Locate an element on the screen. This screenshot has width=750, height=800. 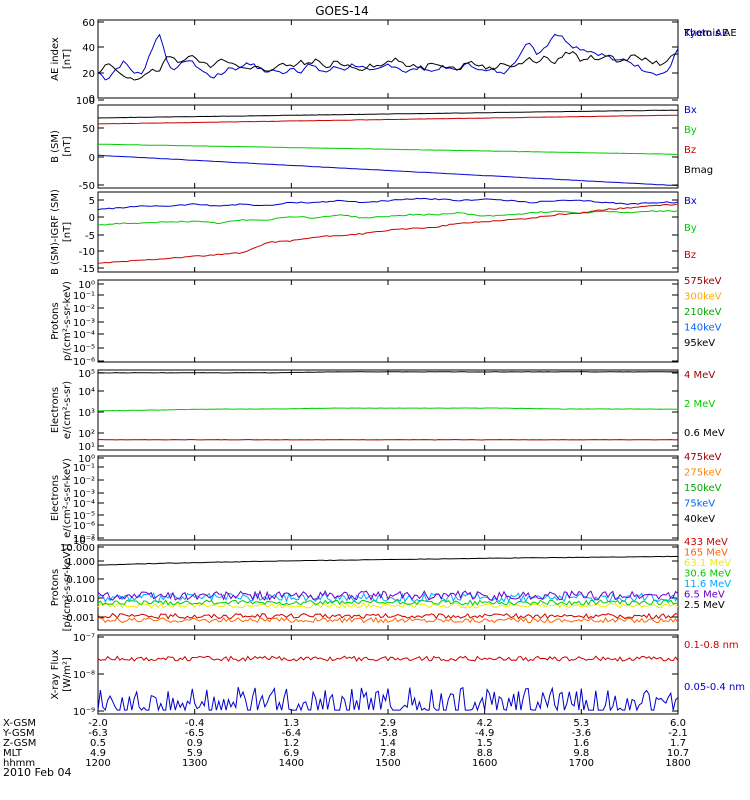
ephemeris-value: 1600 is located at coordinates (484, 763).